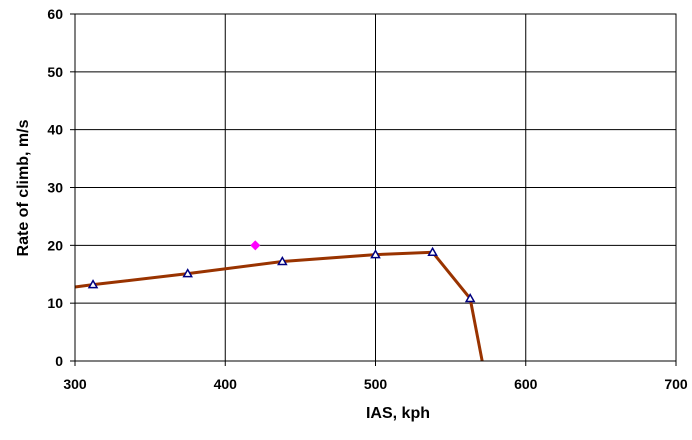 The width and height of the screenshot is (692, 440). I want to click on x-tick-label: 500, so click(376, 384).